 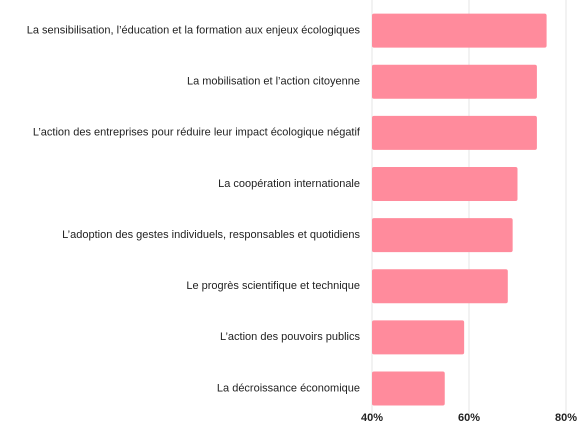 I want to click on x-tick-label: 80%, so click(x=566, y=418).